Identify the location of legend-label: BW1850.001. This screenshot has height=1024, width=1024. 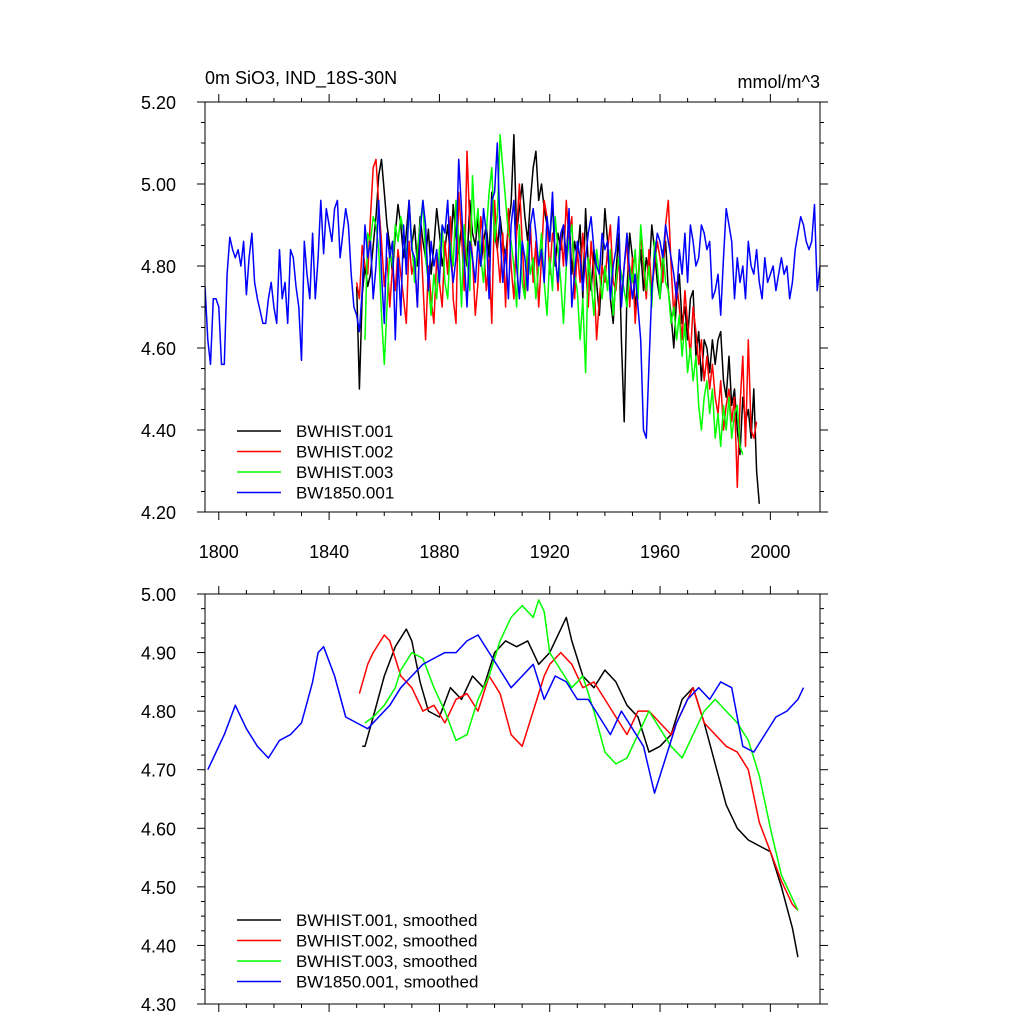
(345, 493).